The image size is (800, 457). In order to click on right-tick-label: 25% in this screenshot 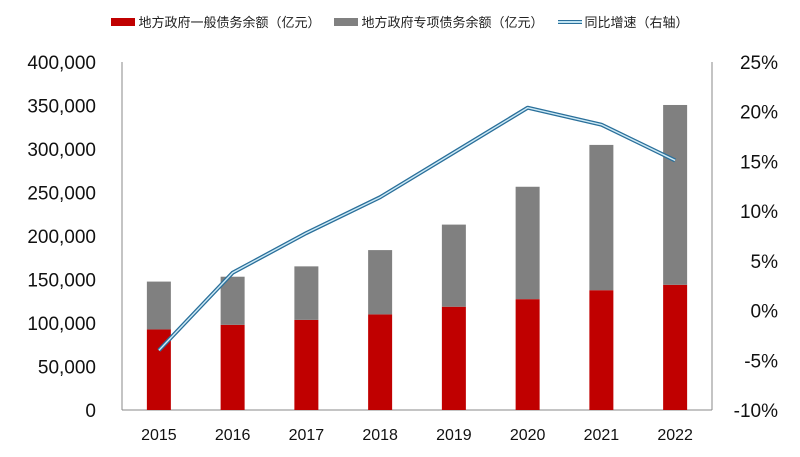, I will do `click(759, 63)`.